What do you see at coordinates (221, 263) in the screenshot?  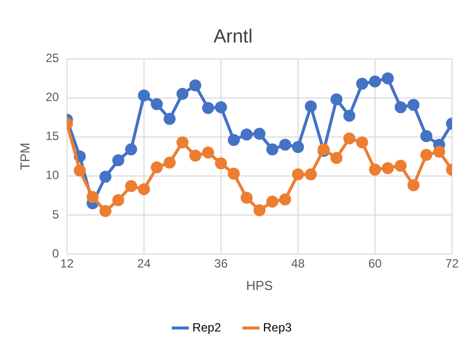 I see `x-tick-label: 36` at bounding box center [221, 263].